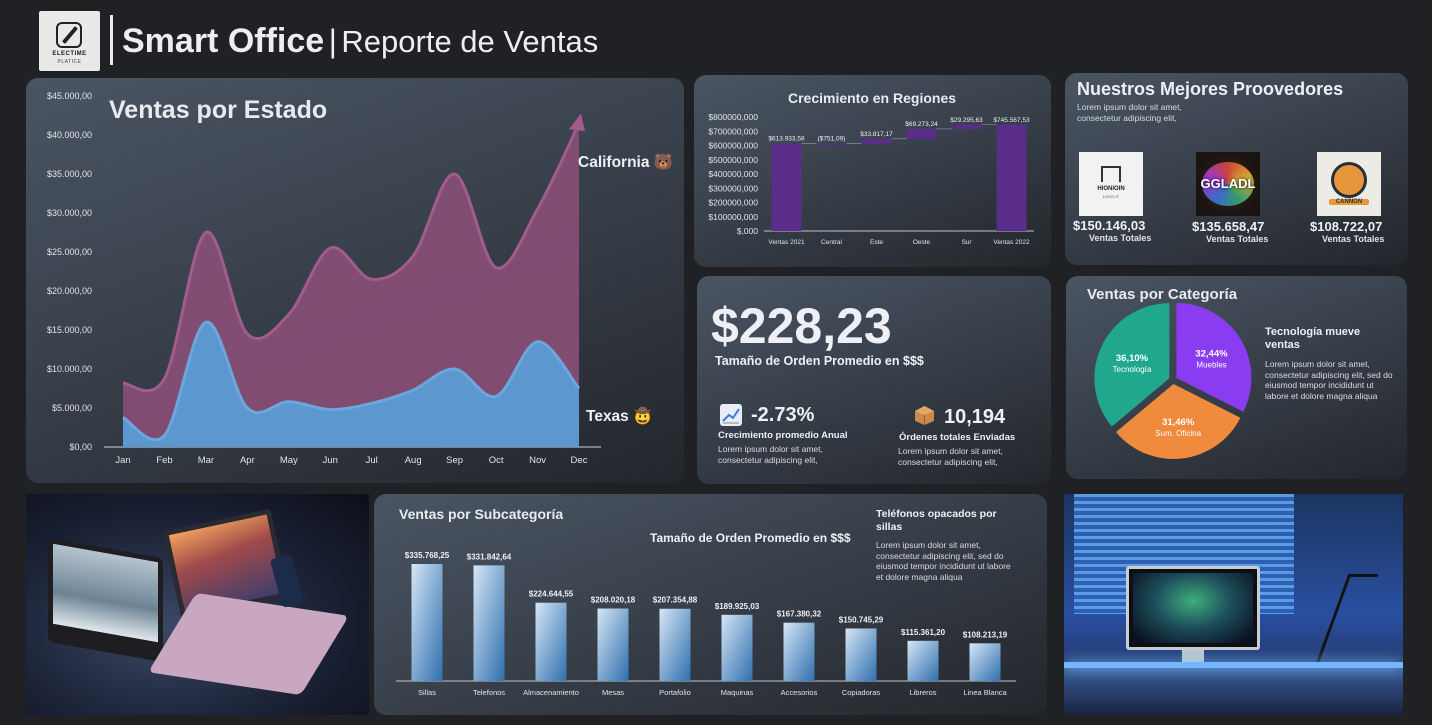  What do you see at coordinates (786, 139) in the screenshot?
I see `data-label: $613.933,58` at bounding box center [786, 139].